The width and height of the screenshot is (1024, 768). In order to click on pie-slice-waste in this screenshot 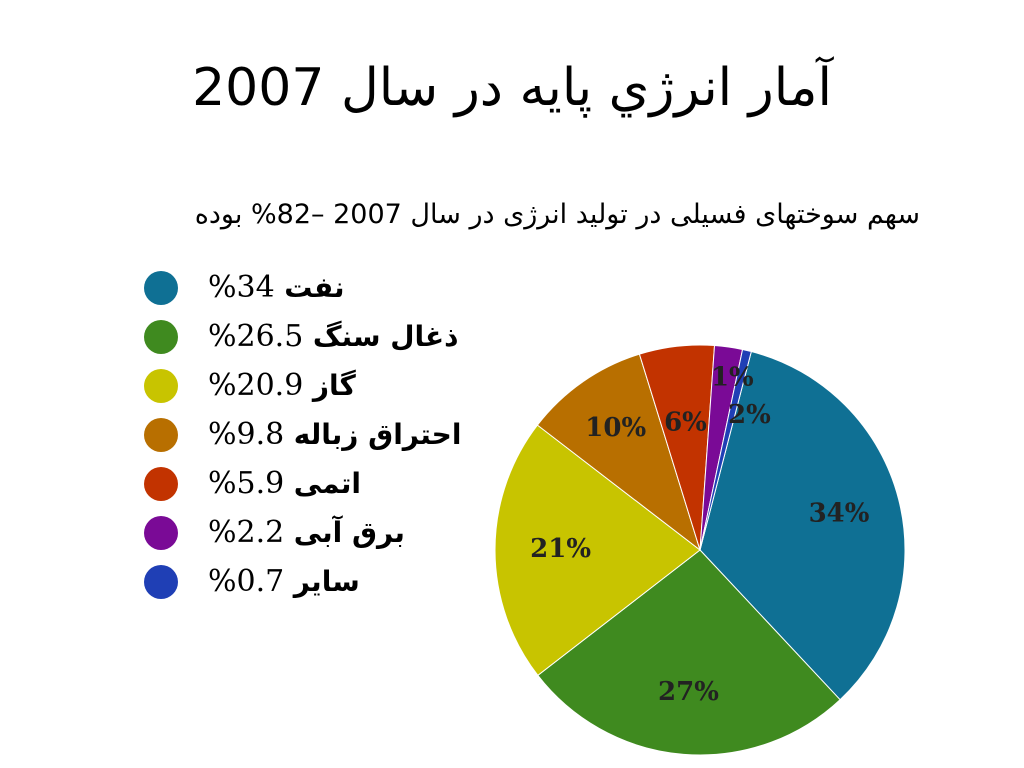, I will do `click(618, 452)`.